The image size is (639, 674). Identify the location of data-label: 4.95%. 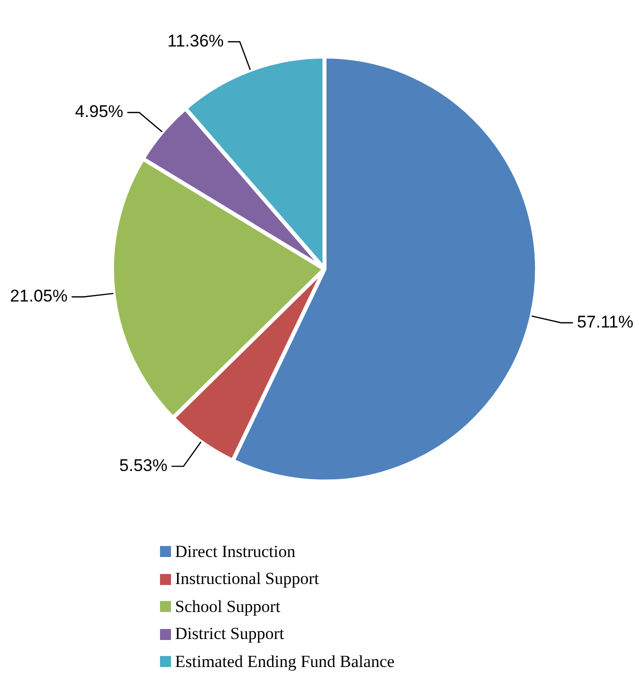
(99, 112).